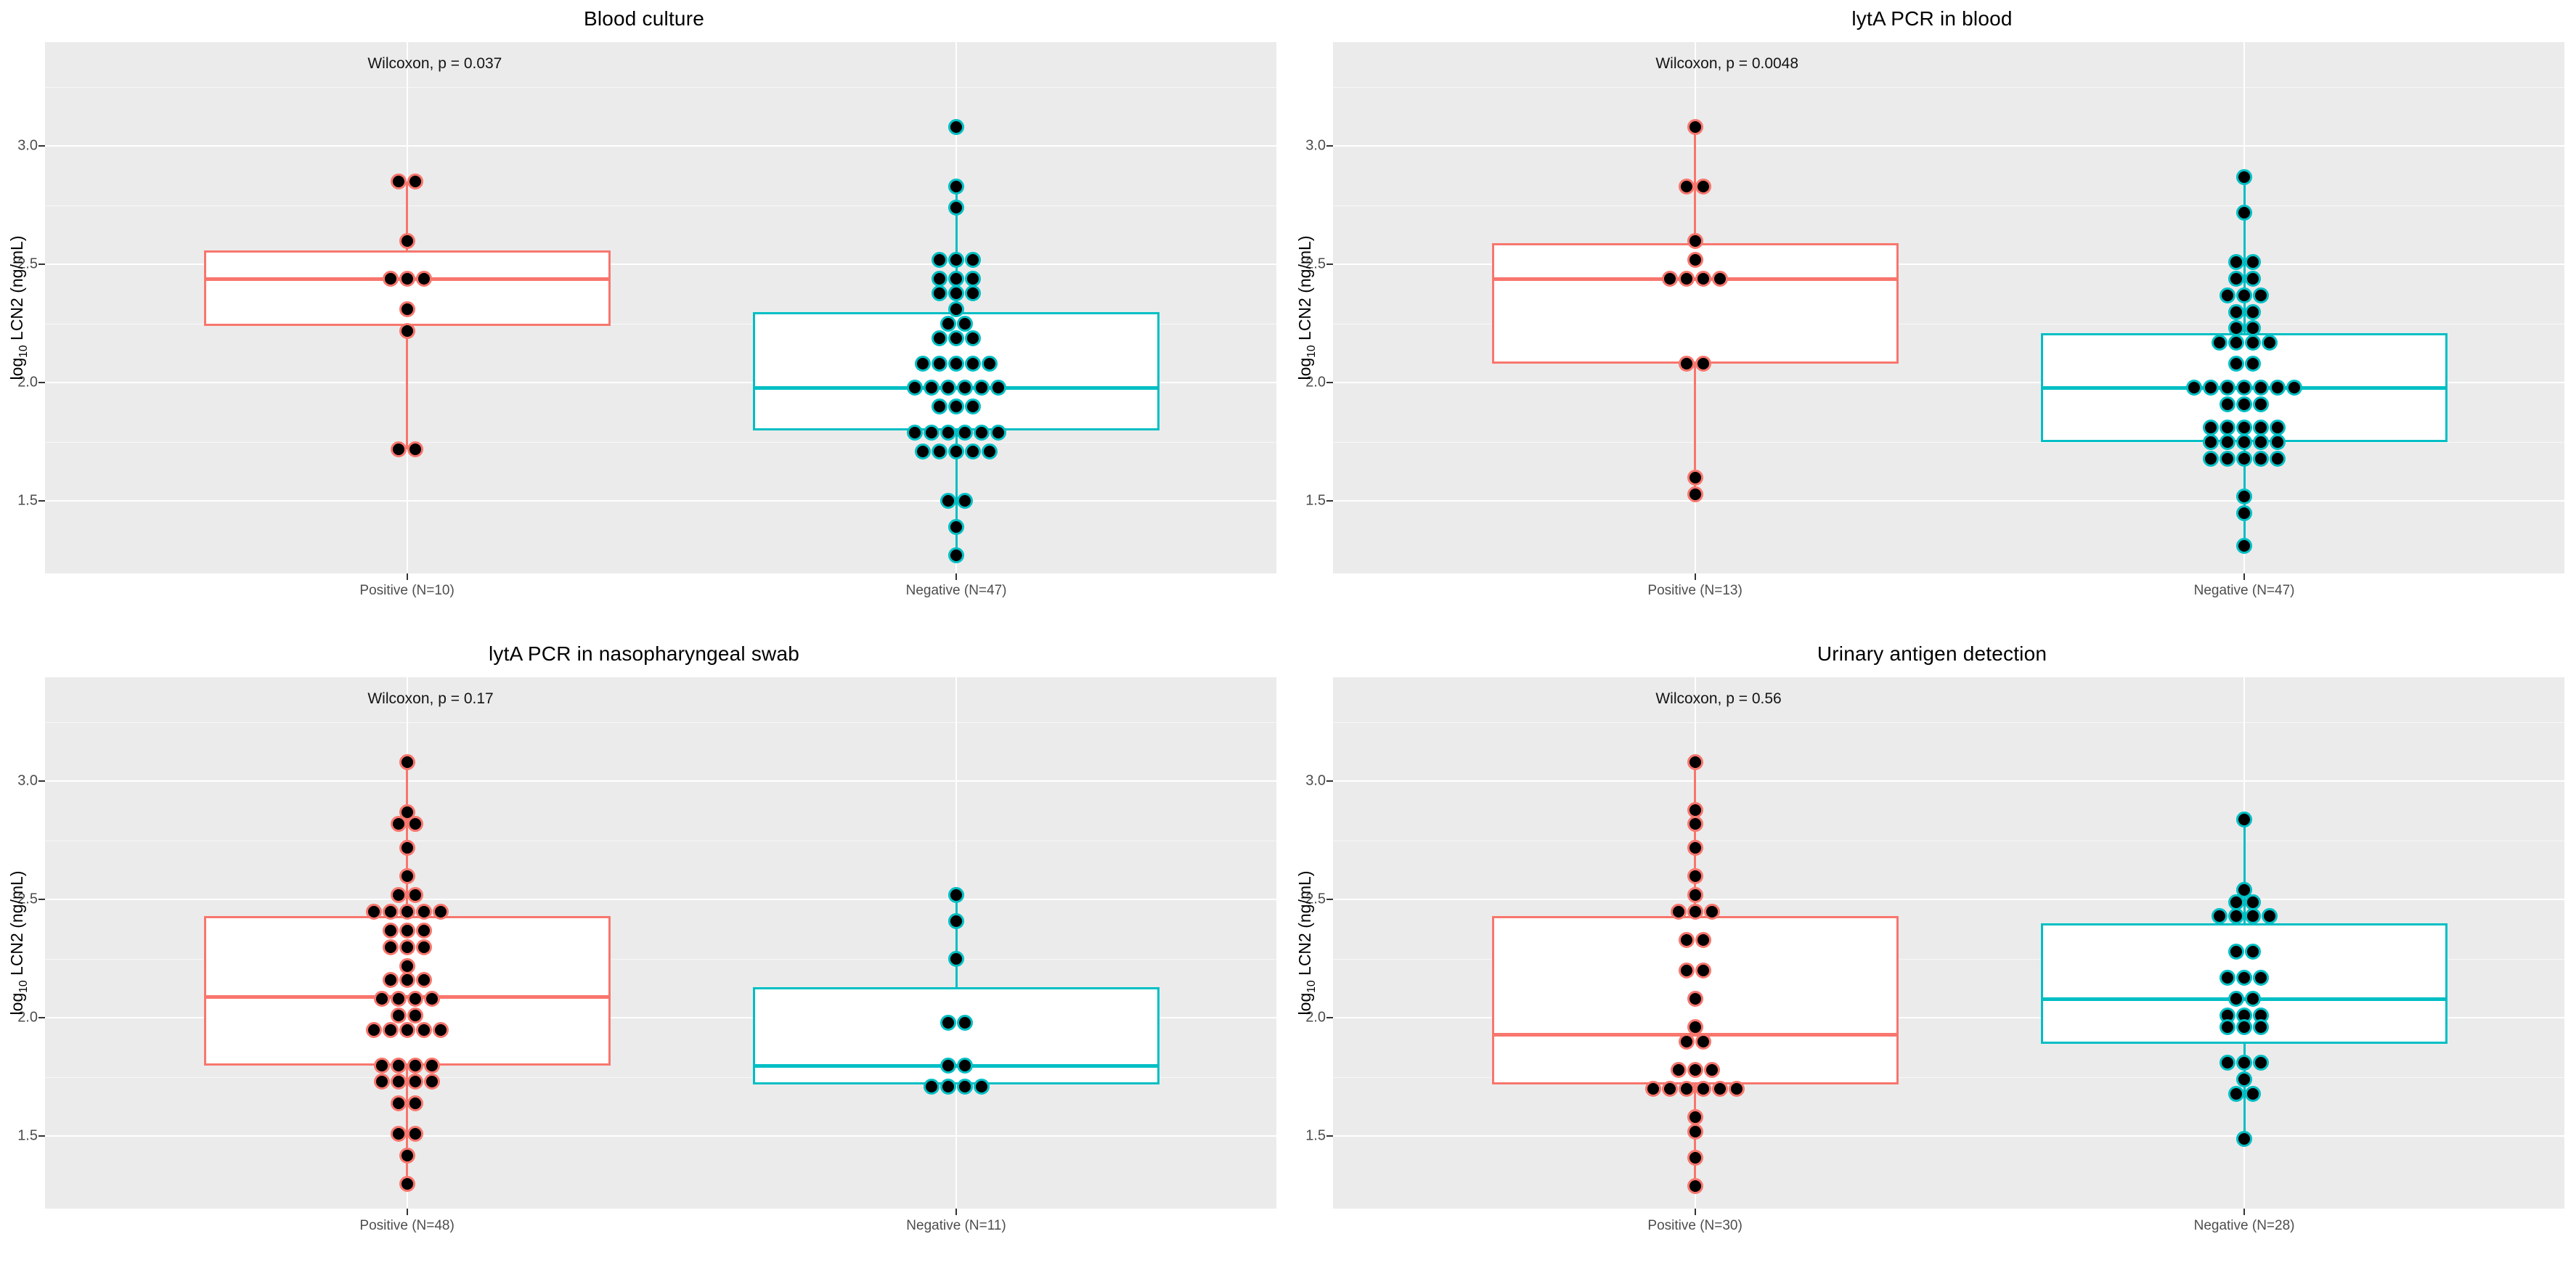  What do you see at coordinates (1311, 351) in the screenshot?
I see `y-title-subscript: 10` at bounding box center [1311, 351].